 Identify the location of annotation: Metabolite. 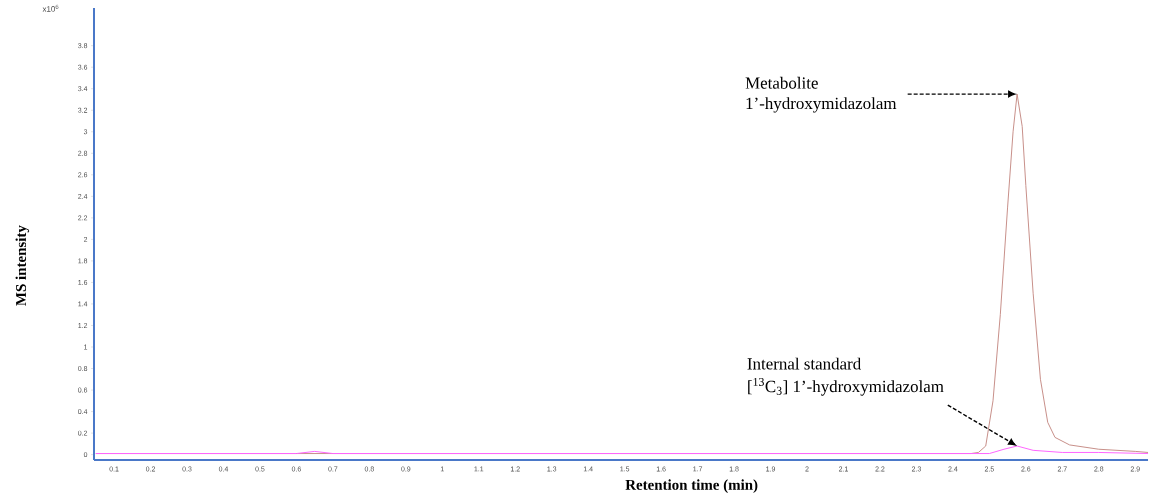
(781, 82).